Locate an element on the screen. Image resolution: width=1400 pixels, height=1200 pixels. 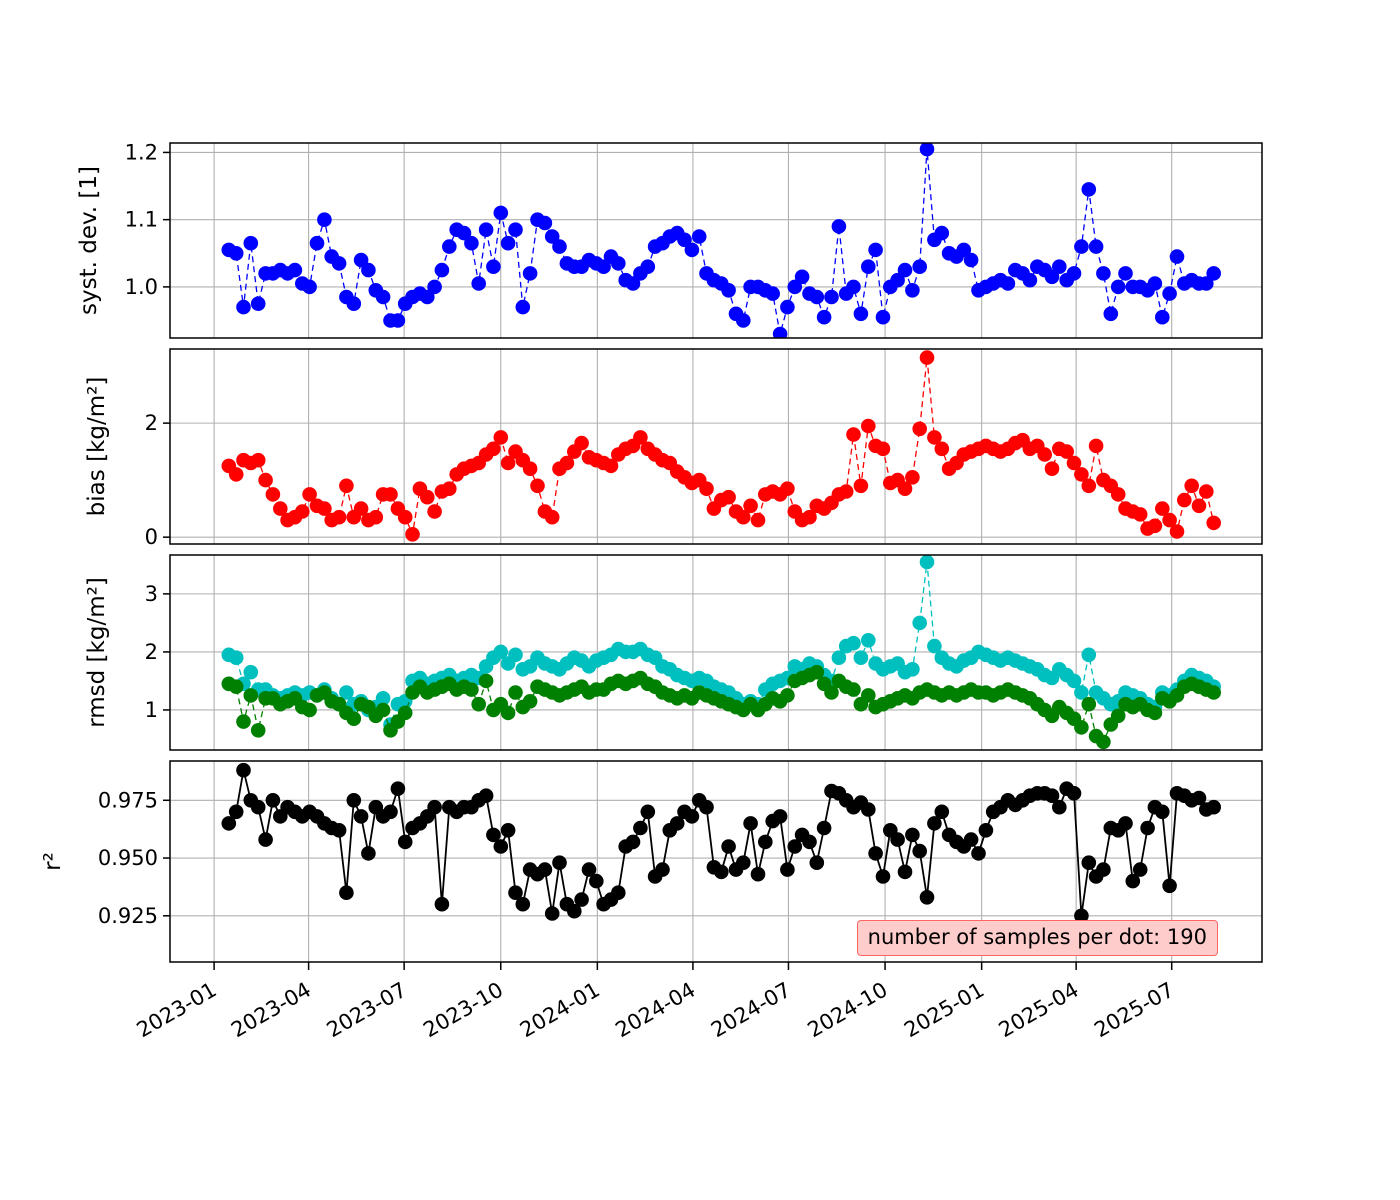
x-tick-label: 2024-07 is located at coordinates (751, 1010).